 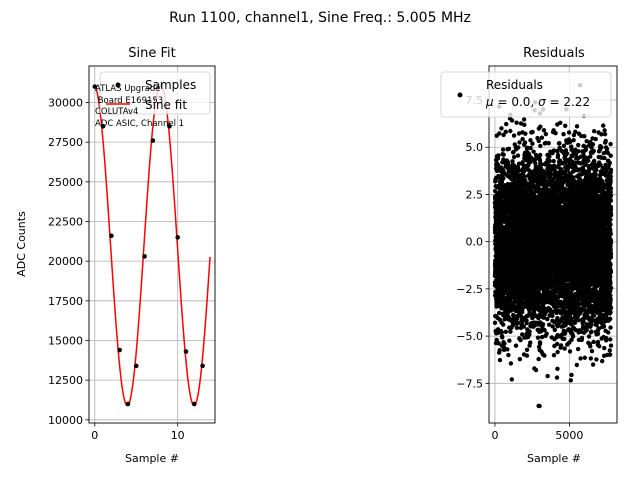 I want to click on sine-fit-ytick-label: 15000, so click(x=65, y=340).